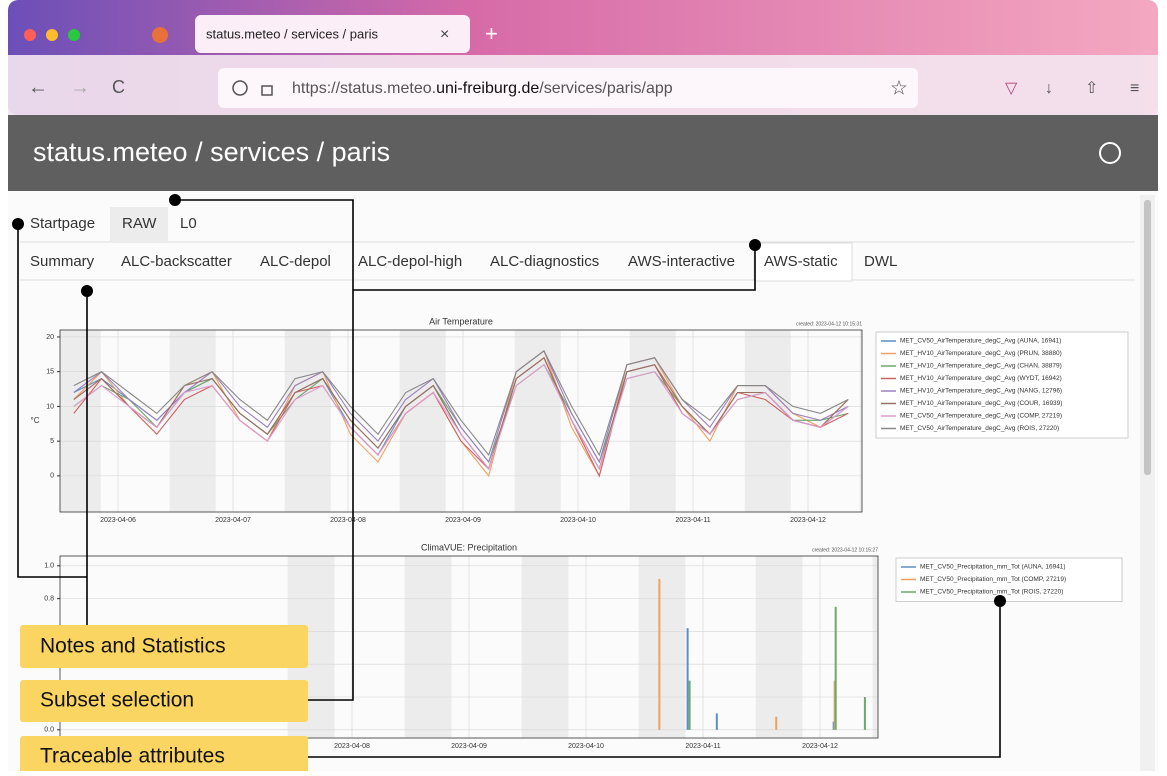 The width and height of the screenshot is (1167, 776). I want to click on tab: ALC-depol, so click(295, 261).